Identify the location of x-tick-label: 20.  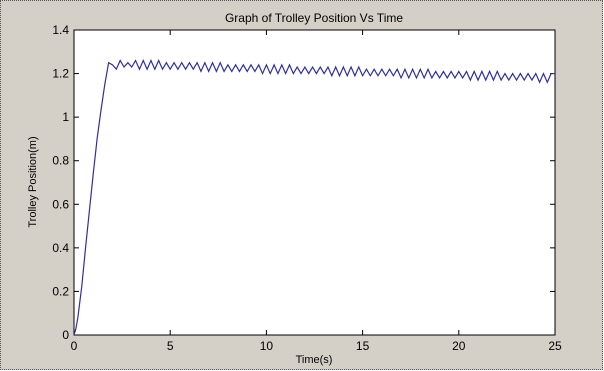
(459, 346).